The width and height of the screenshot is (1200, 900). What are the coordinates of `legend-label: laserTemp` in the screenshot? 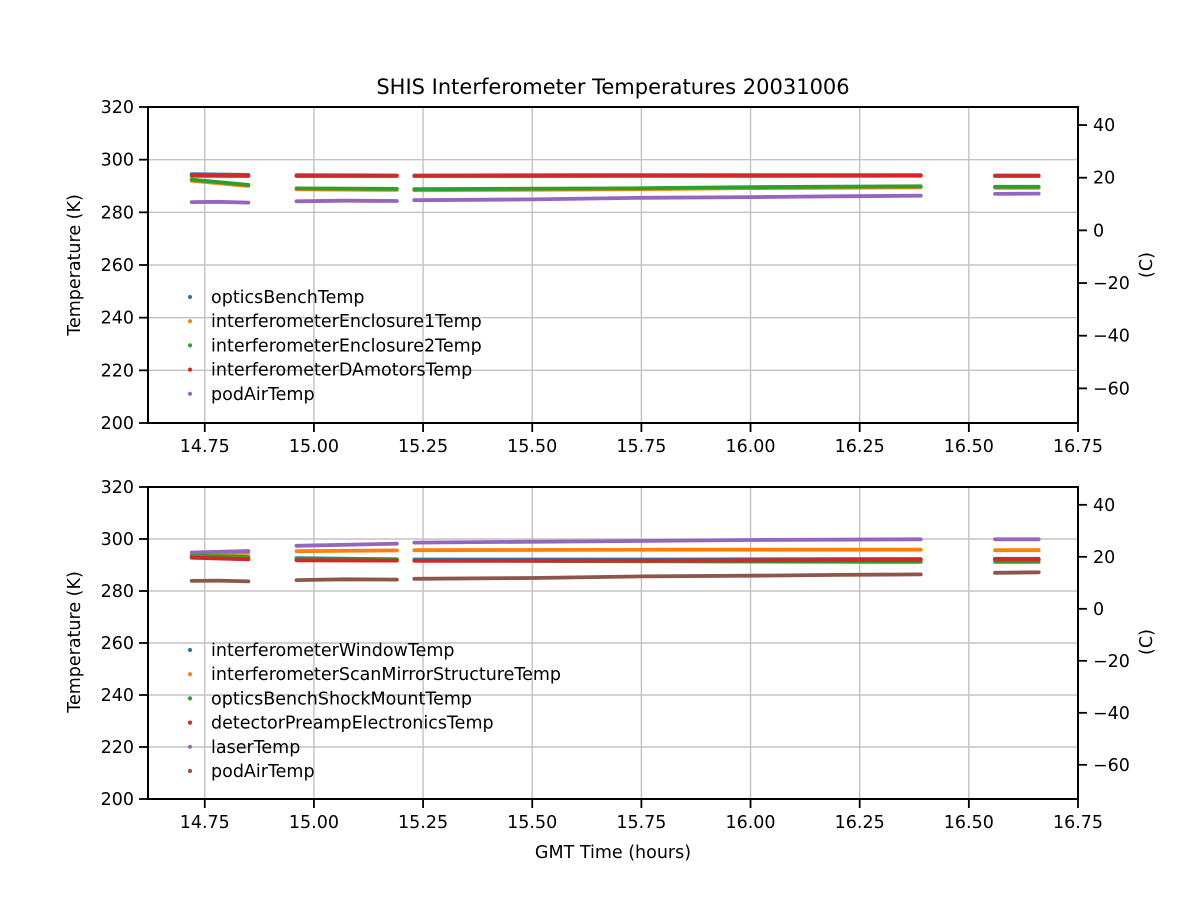 It's located at (255, 748).